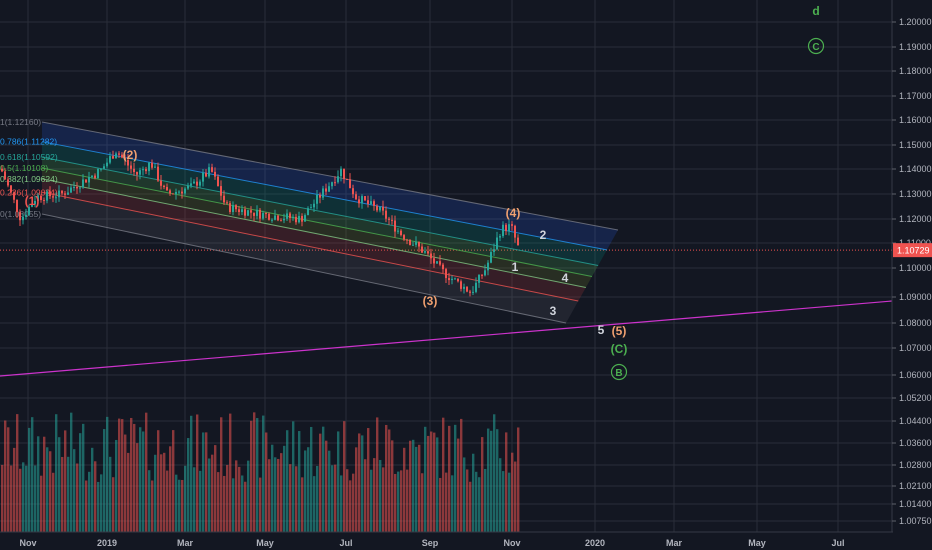 This screenshot has width=932, height=550. I want to click on y-tick-label: 1.07000, so click(915, 348).